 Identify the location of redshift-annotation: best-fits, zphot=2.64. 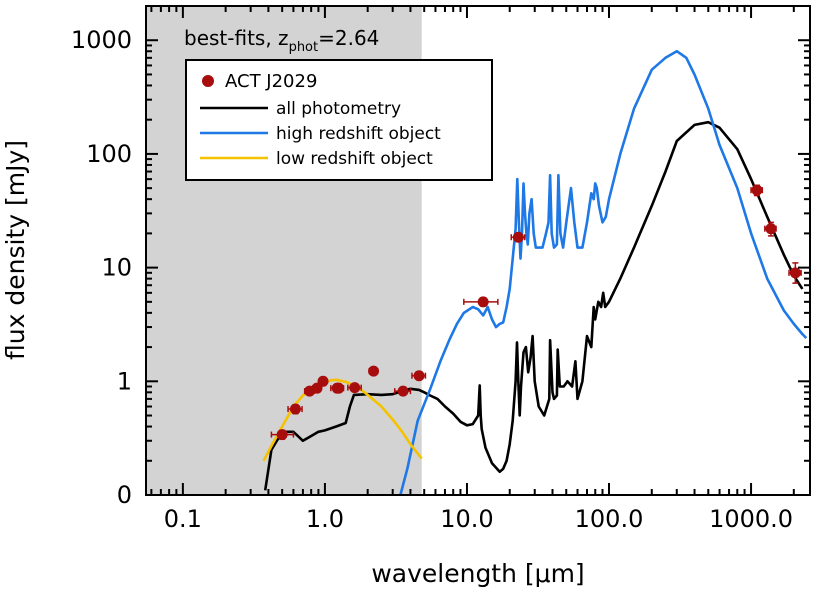
(281, 40).